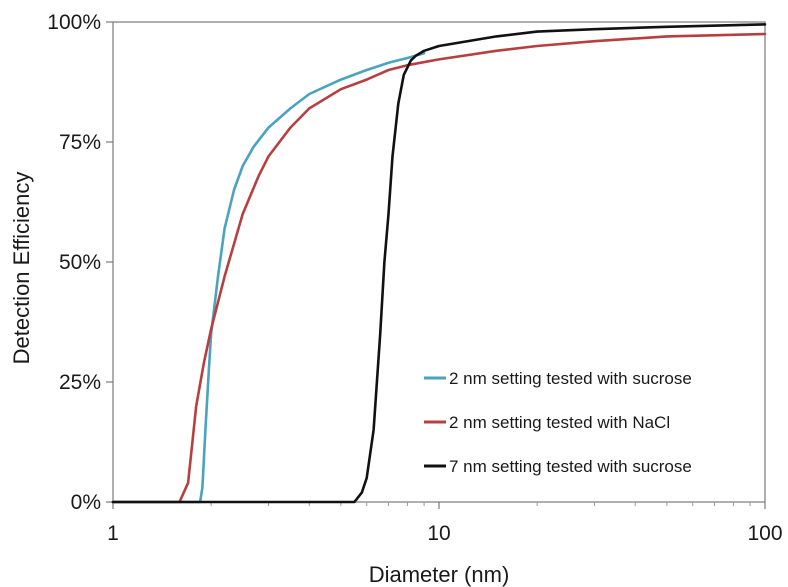 The width and height of the screenshot is (788, 587). I want to click on x-axis-ticks: 1 10 100, so click(445, 523).